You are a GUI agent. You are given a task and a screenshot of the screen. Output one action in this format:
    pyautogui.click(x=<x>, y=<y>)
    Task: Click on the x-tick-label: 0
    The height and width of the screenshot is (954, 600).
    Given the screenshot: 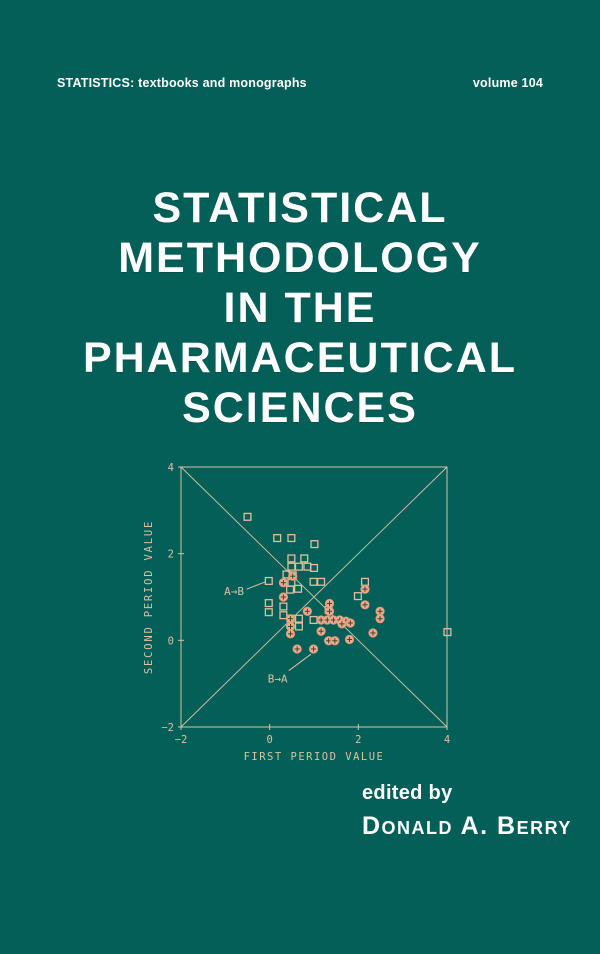 What is the action you would take?
    pyautogui.click(x=270, y=740)
    